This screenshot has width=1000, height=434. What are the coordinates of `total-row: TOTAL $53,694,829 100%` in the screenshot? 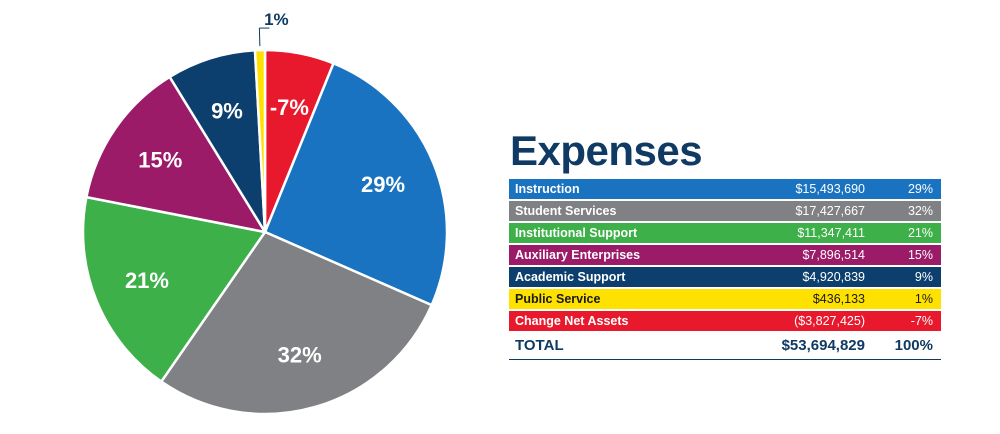 It's located at (725, 346).